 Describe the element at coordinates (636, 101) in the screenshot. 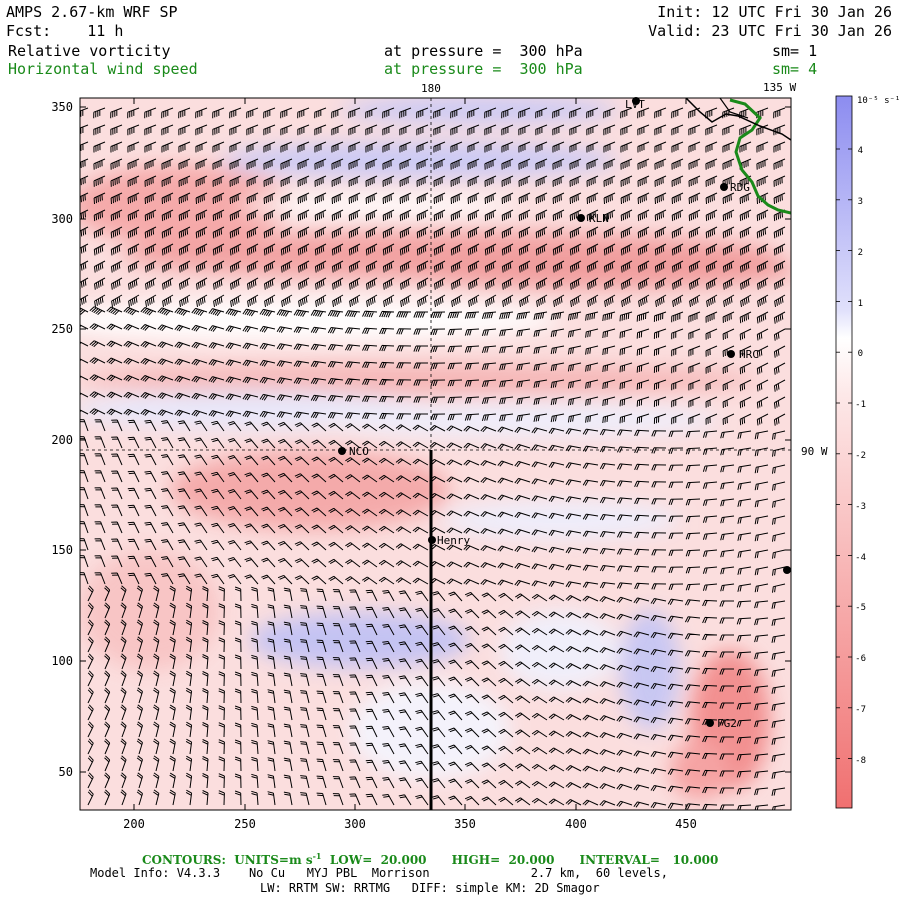

I see `station-marker-lvt` at that location.